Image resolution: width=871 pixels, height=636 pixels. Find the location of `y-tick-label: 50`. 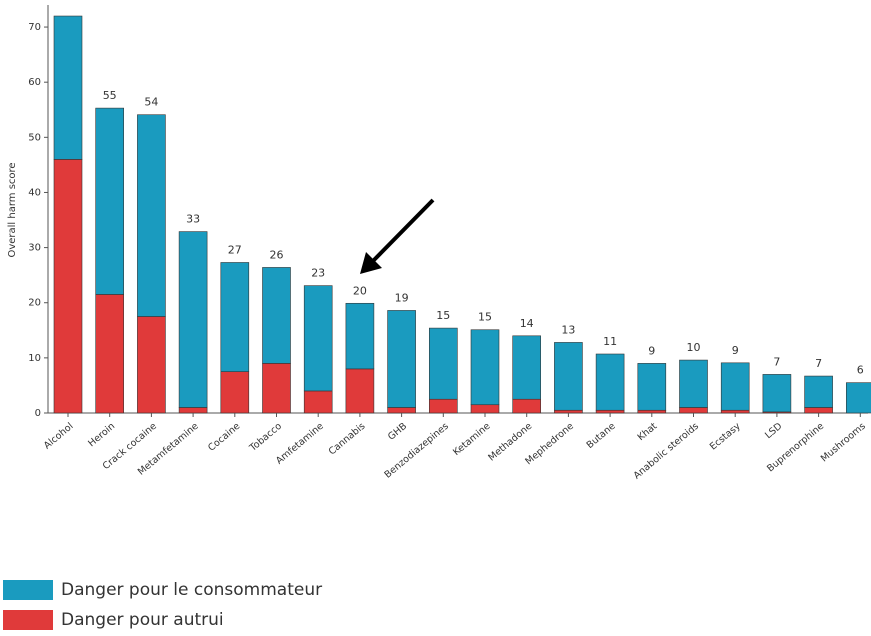

y-tick-label: 50 is located at coordinates (34, 137).